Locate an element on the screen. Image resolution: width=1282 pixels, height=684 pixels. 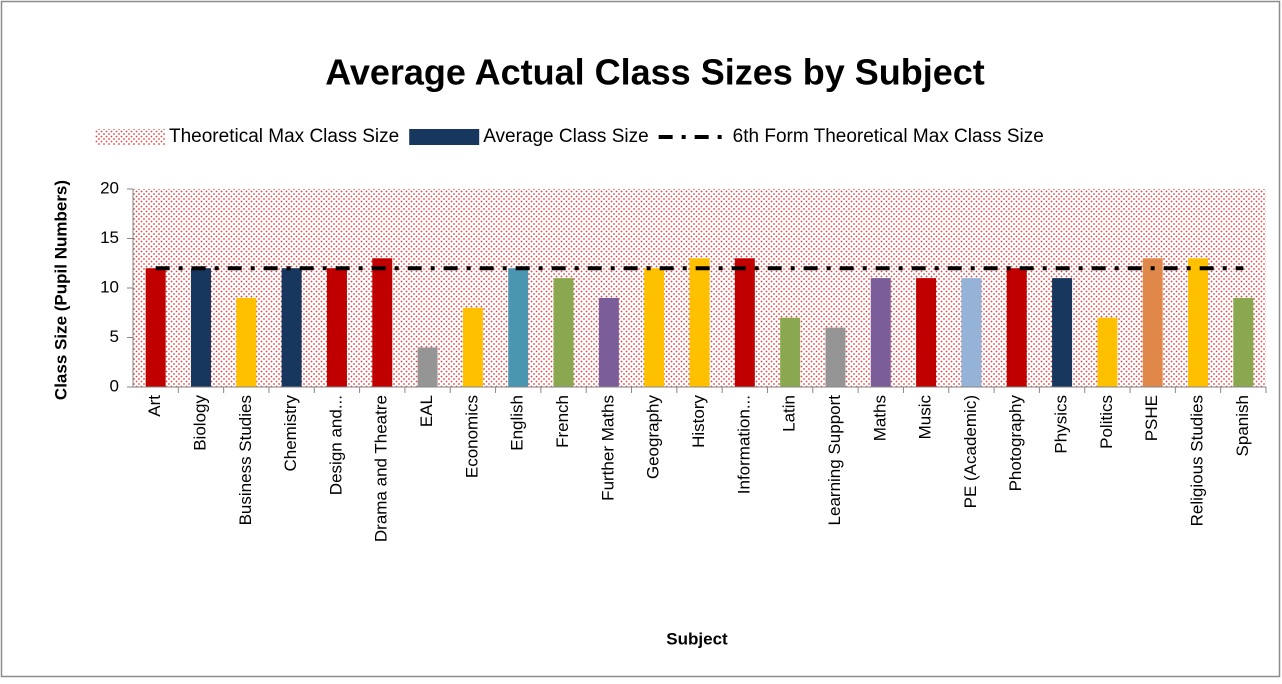
x-tick-label: History is located at coordinates (698, 421).